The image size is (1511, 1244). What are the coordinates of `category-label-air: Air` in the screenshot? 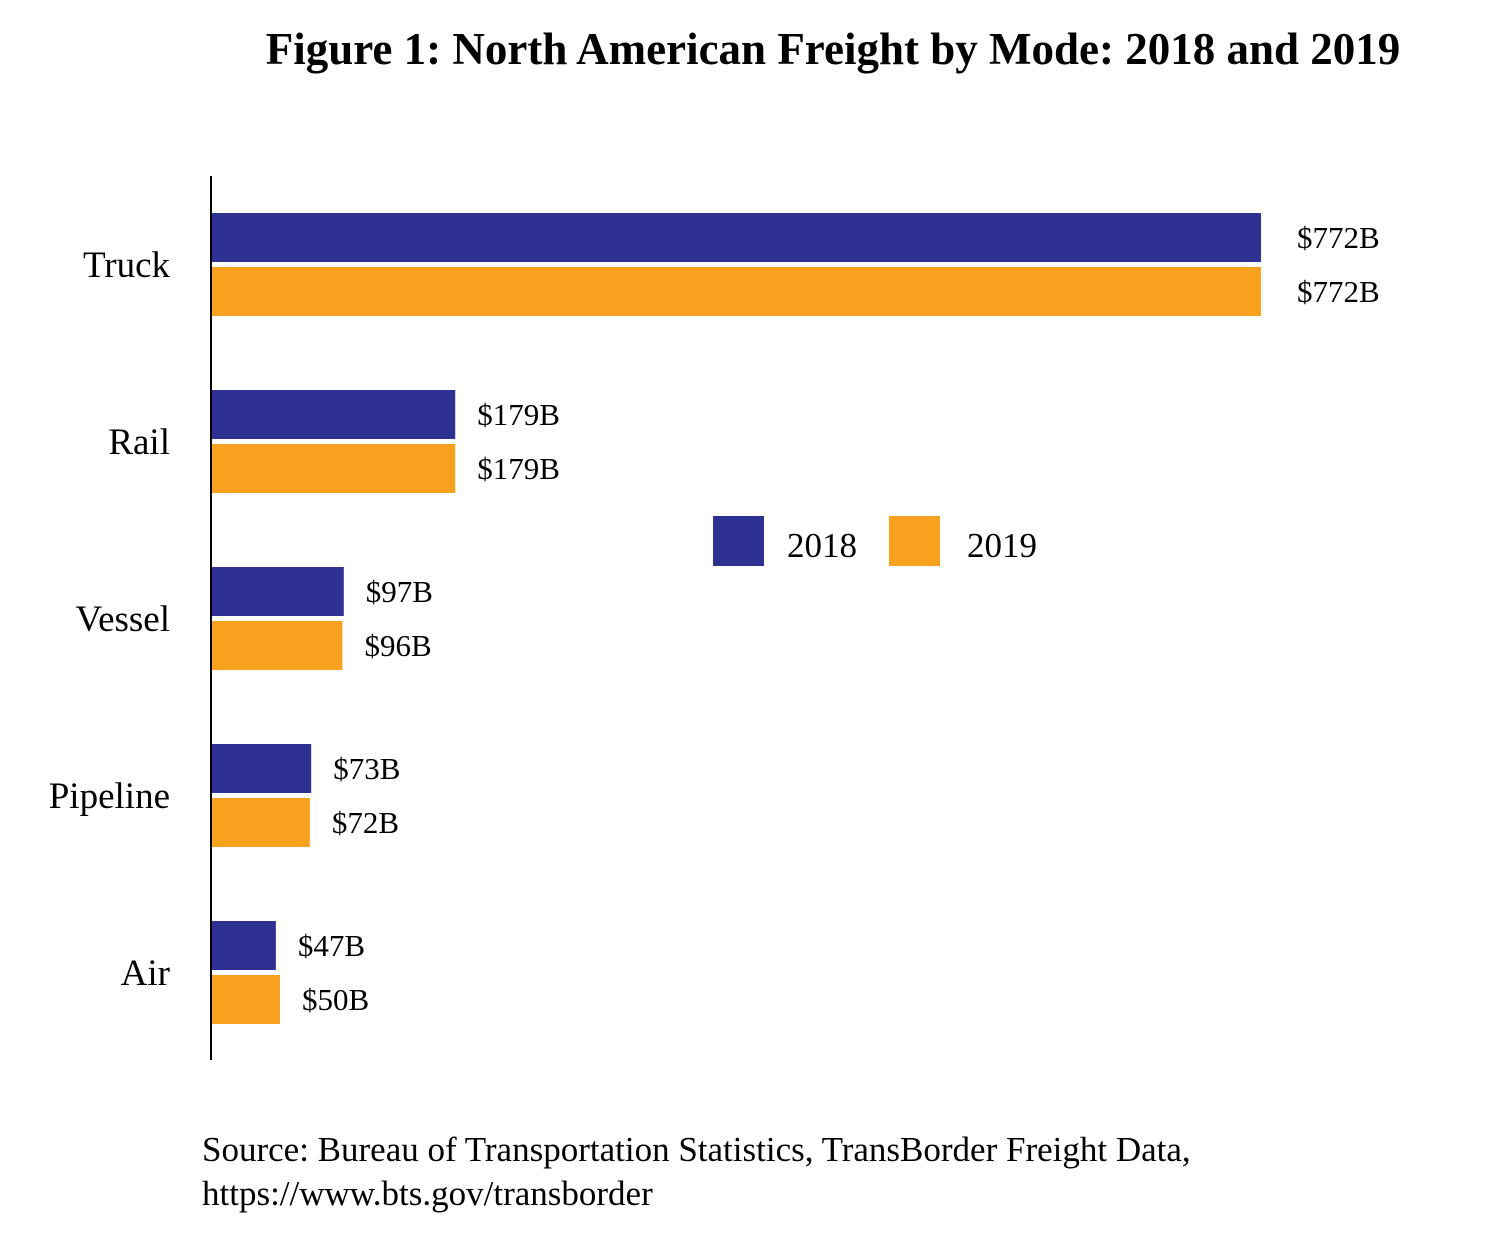 It's located at (145, 973).